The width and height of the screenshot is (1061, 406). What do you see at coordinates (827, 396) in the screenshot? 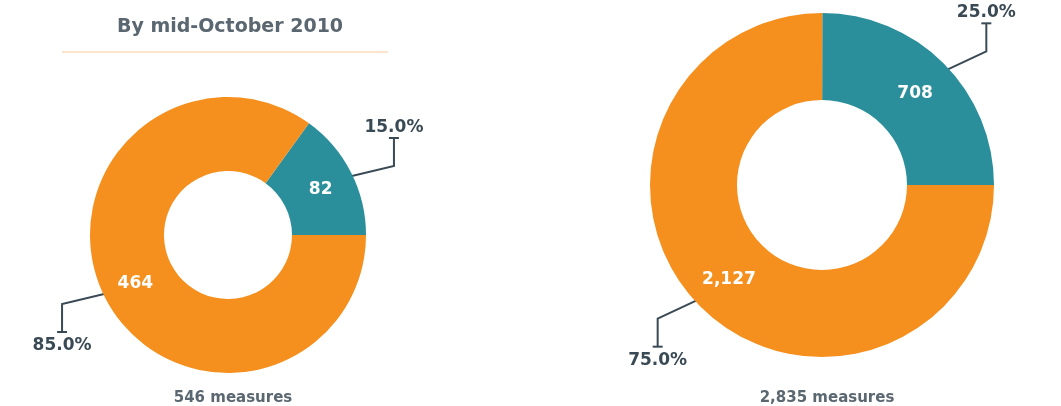
I see `text: 2,835 measures` at bounding box center [827, 396].